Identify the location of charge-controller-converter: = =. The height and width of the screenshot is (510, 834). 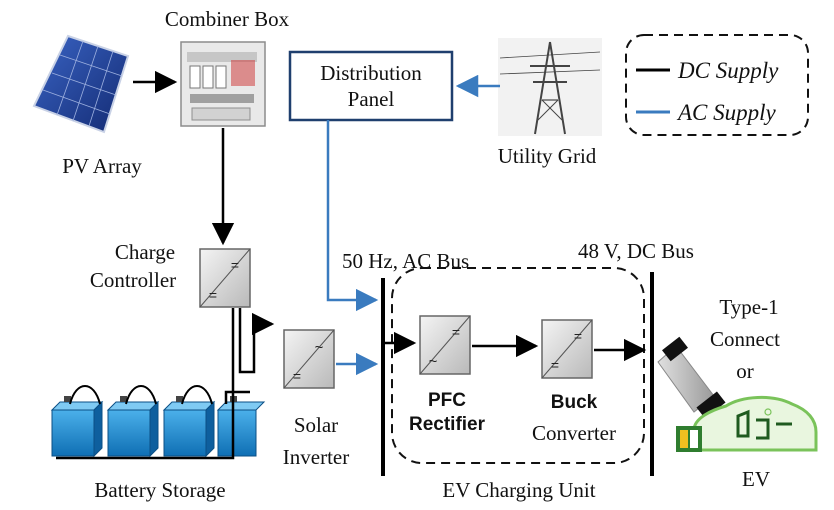
(225, 278).